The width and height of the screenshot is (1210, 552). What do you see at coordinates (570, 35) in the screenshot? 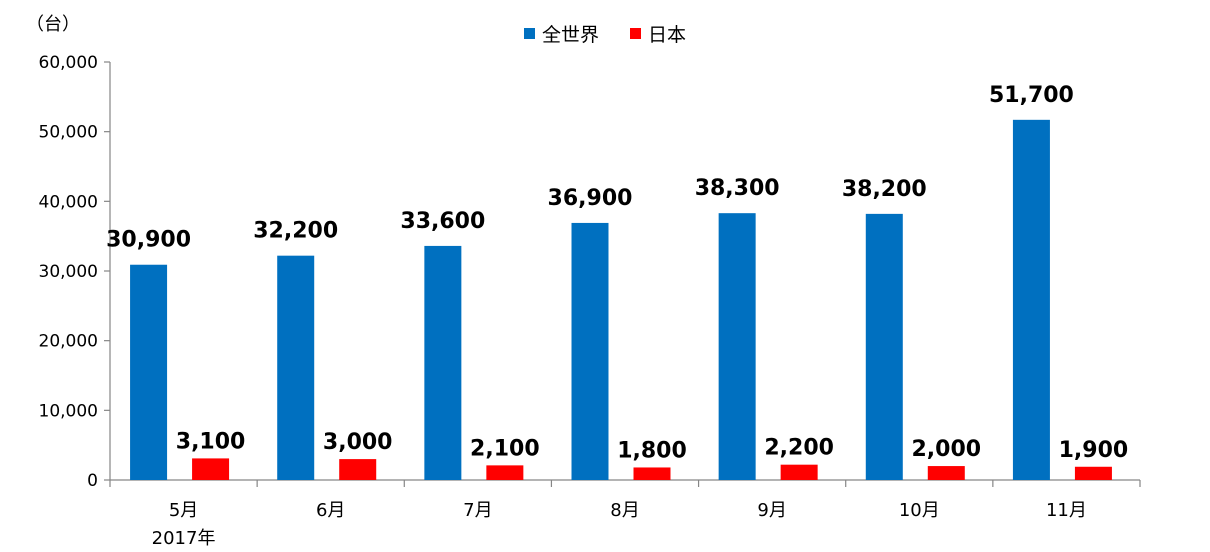
I see `legend-item-world-label: 全世界` at bounding box center [570, 35].